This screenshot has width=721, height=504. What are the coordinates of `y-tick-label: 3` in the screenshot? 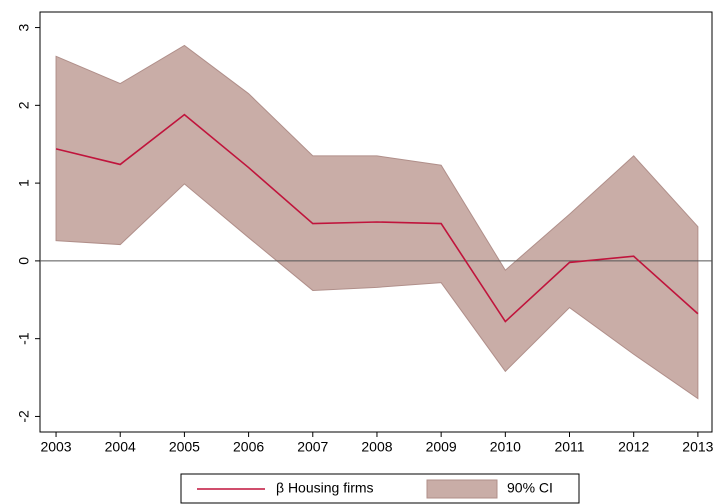 It's located at (24, 27).